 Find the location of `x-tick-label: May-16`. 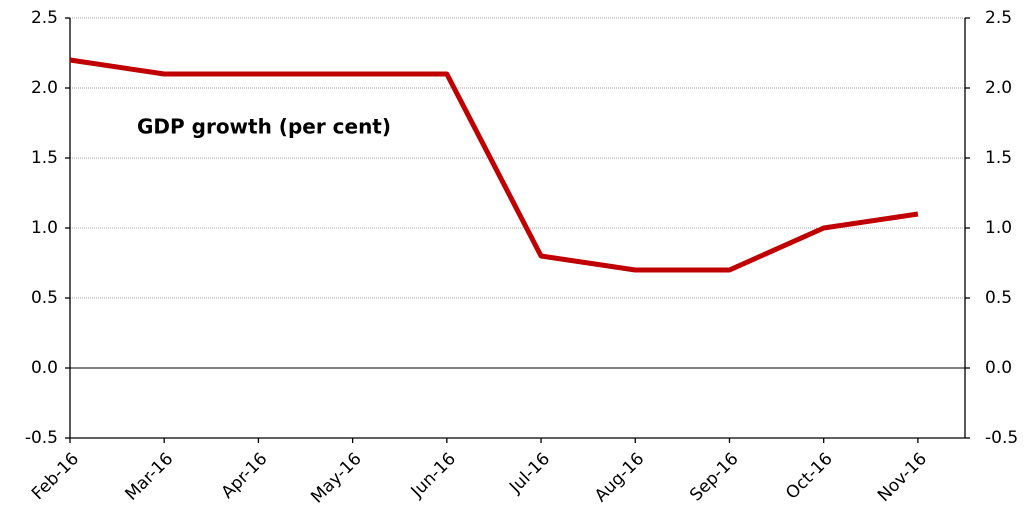

x-tick-label: May-16 is located at coordinates (336, 478).